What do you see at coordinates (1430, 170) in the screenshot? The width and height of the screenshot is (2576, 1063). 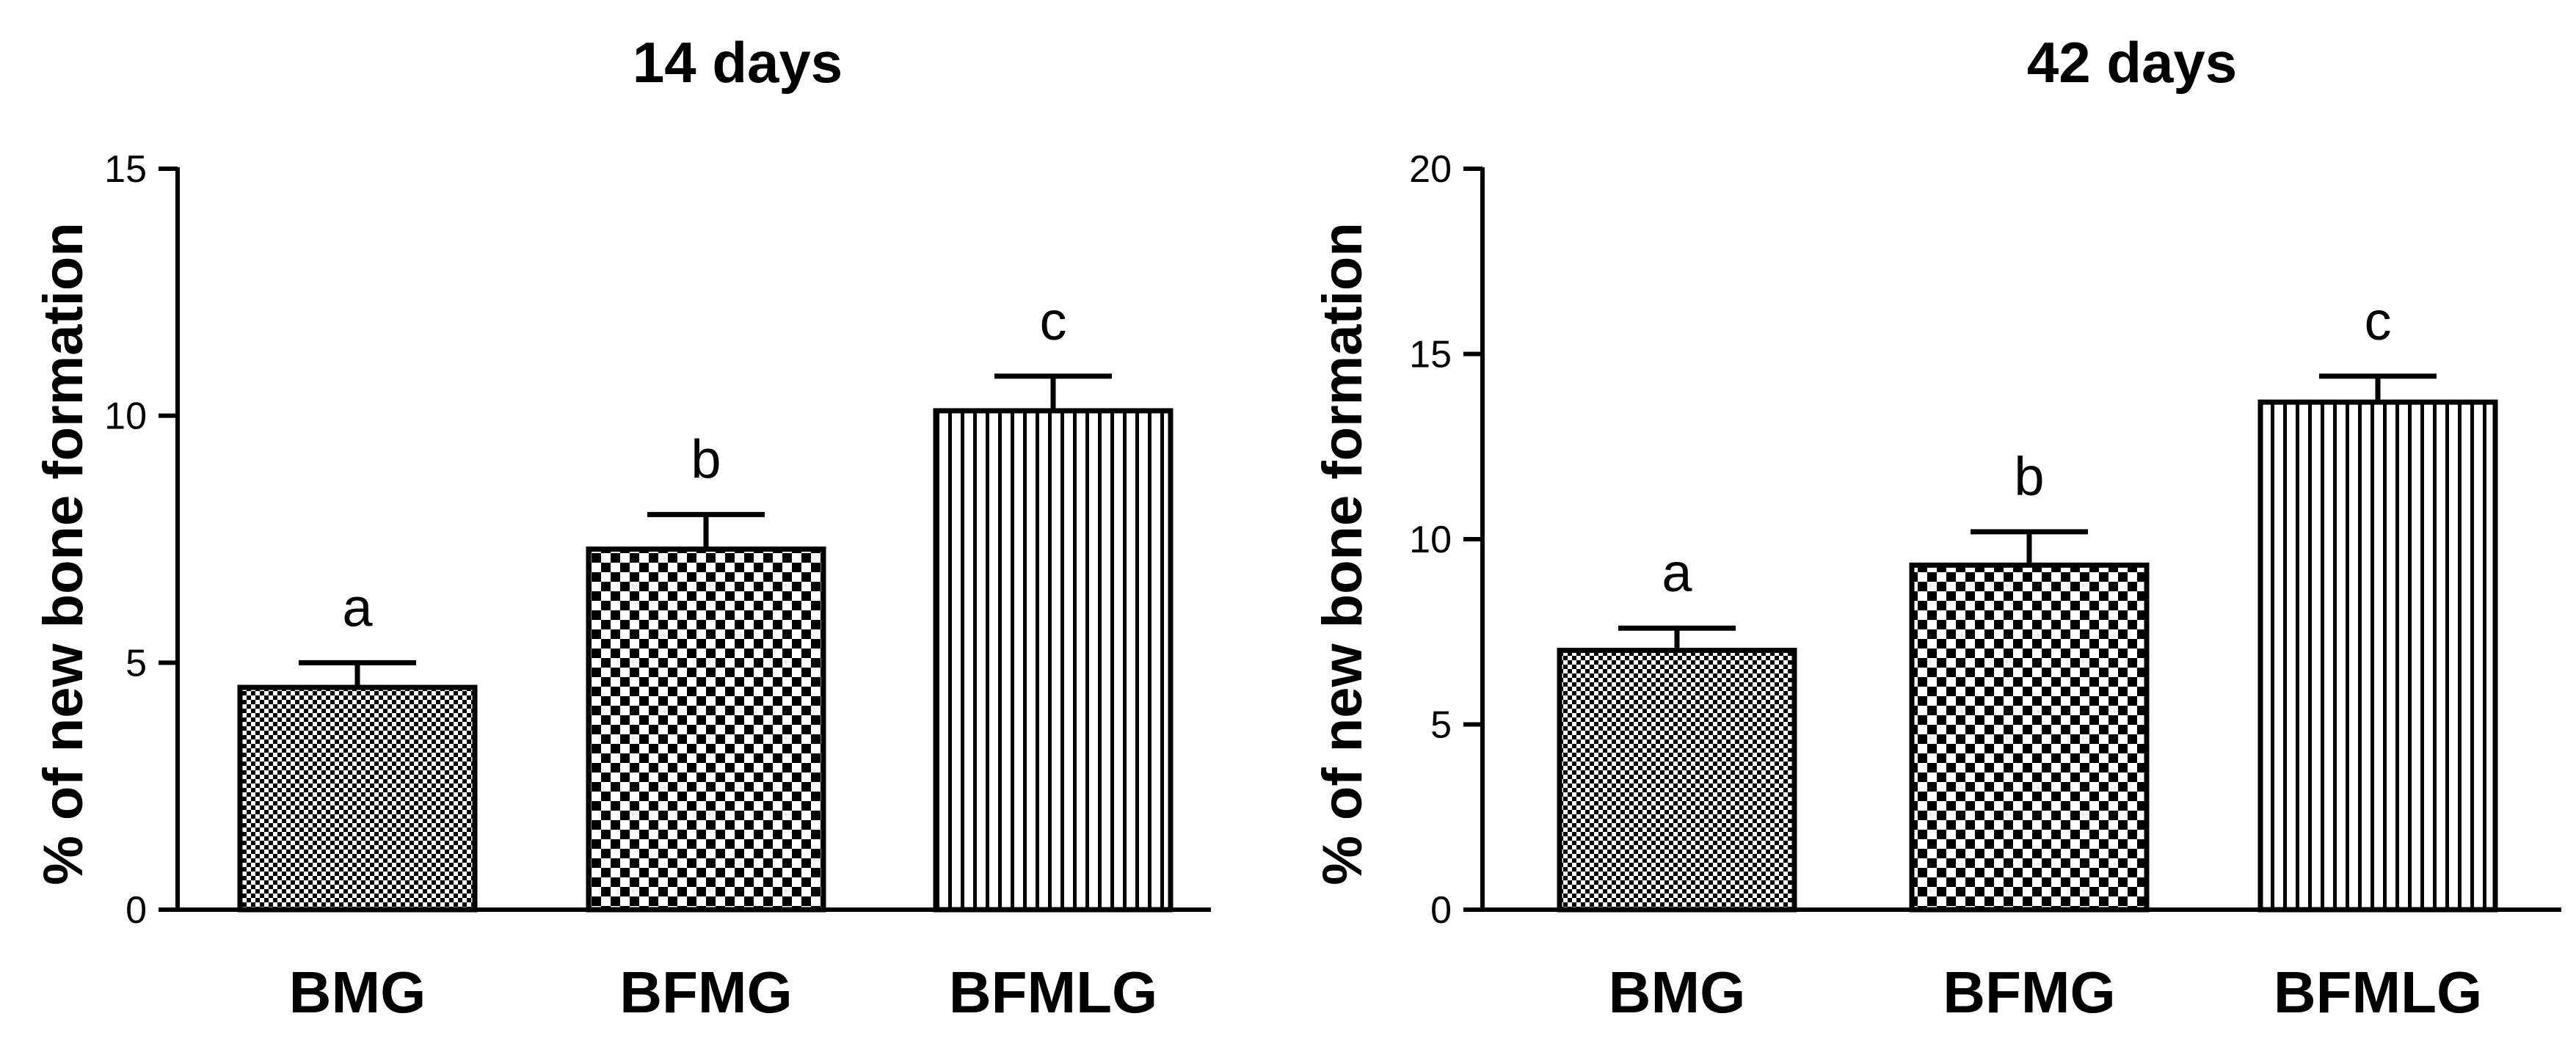 I see `y-tick-label: 20` at bounding box center [1430, 170].